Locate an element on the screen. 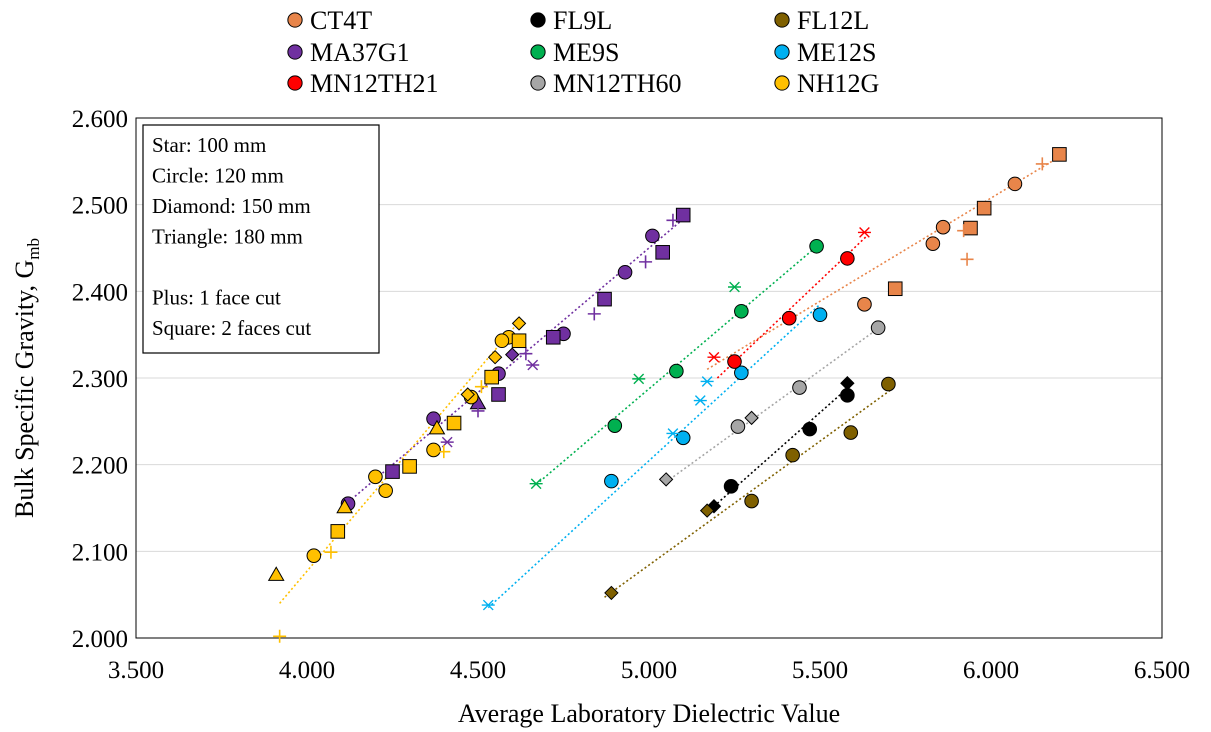 The image size is (1211, 732). legend-label: MN12TH60 is located at coordinates (617, 83).